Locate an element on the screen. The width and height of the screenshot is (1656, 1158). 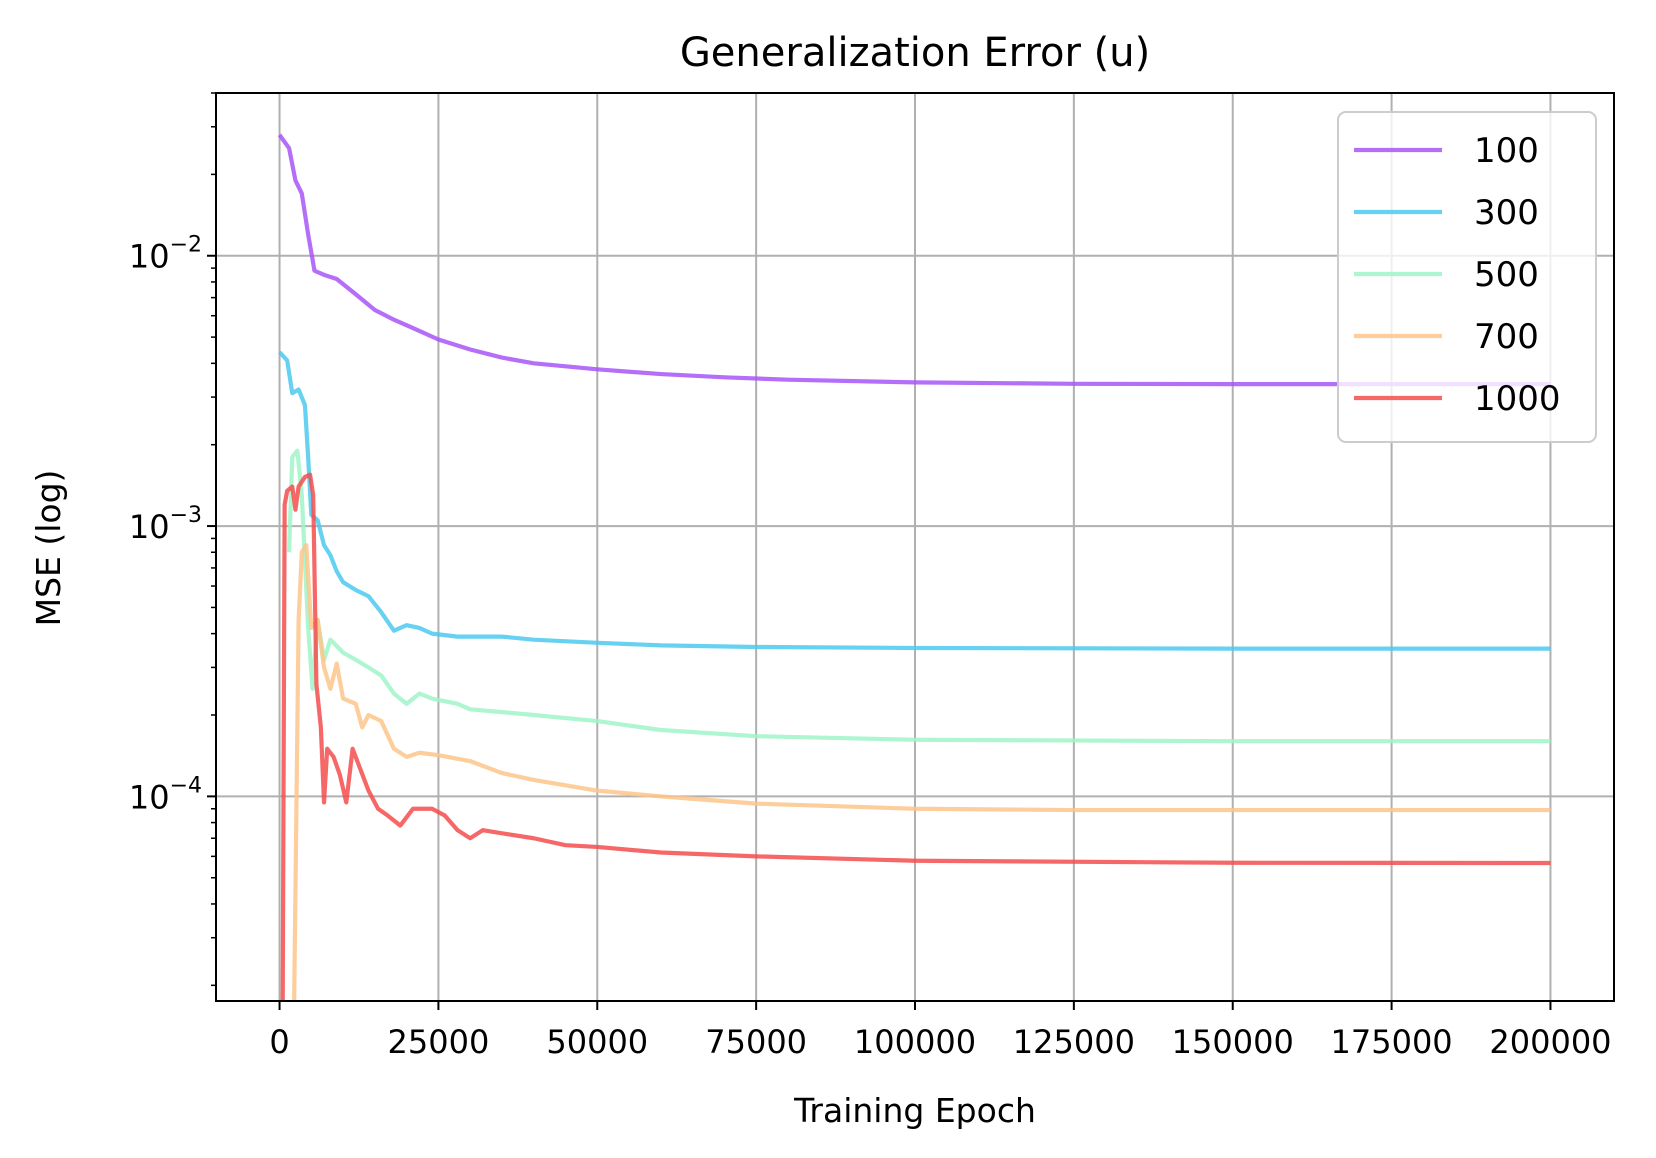
y-axis: 10−210−310−4 is located at coordinates (172, 539).